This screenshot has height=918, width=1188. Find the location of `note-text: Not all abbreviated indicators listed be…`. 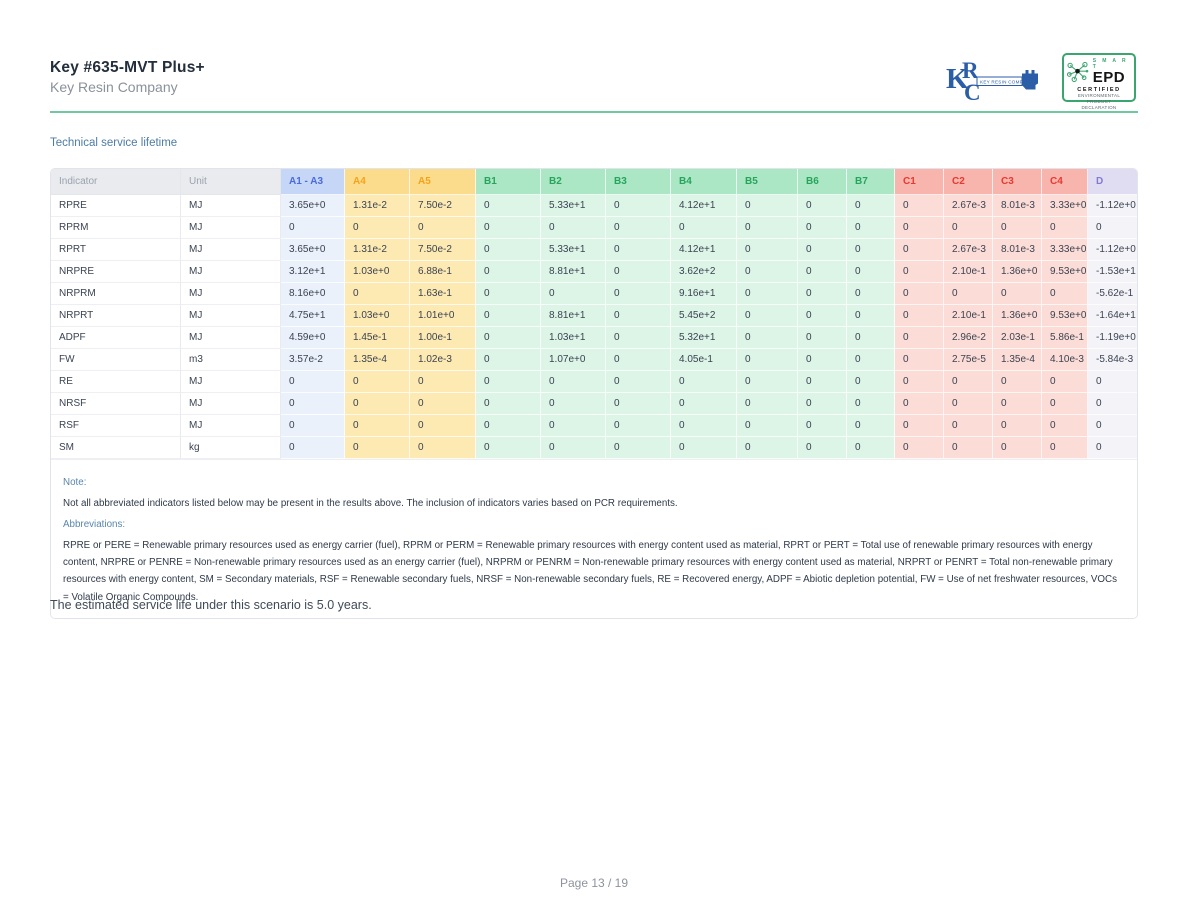

note-text: Not all abbreviated indicators listed be… is located at coordinates (370, 503).